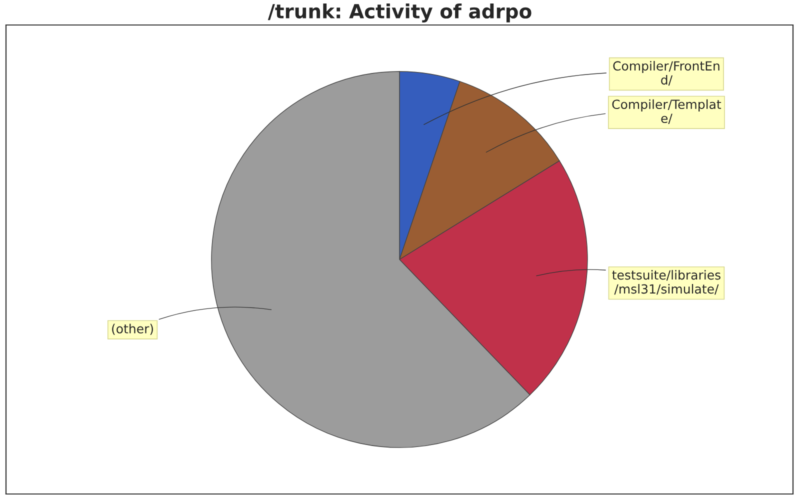 The height and width of the screenshot is (500, 800). Describe the element at coordinates (666, 282) in the screenshot. I see `slice-label: testsuite/libraries /msl31/simulate/` at that location.